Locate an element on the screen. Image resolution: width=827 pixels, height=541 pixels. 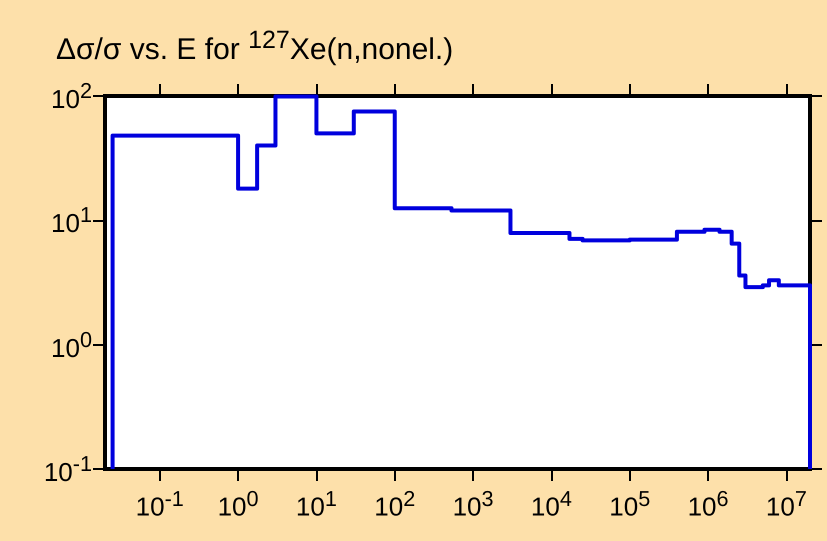
y-tick-label: 10$^{1}$ is located at coordinates (71, 220).